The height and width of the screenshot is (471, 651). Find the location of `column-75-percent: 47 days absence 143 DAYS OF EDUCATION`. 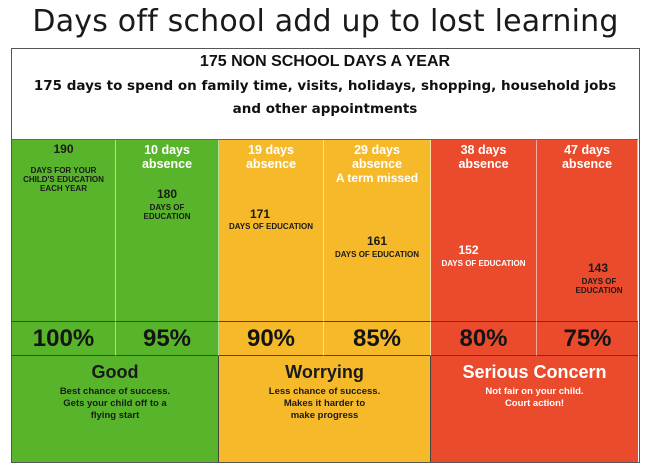

column-75-percent: 47 days absence 143 DAYS OF EDUCATION is located at coordinates (587, 230).